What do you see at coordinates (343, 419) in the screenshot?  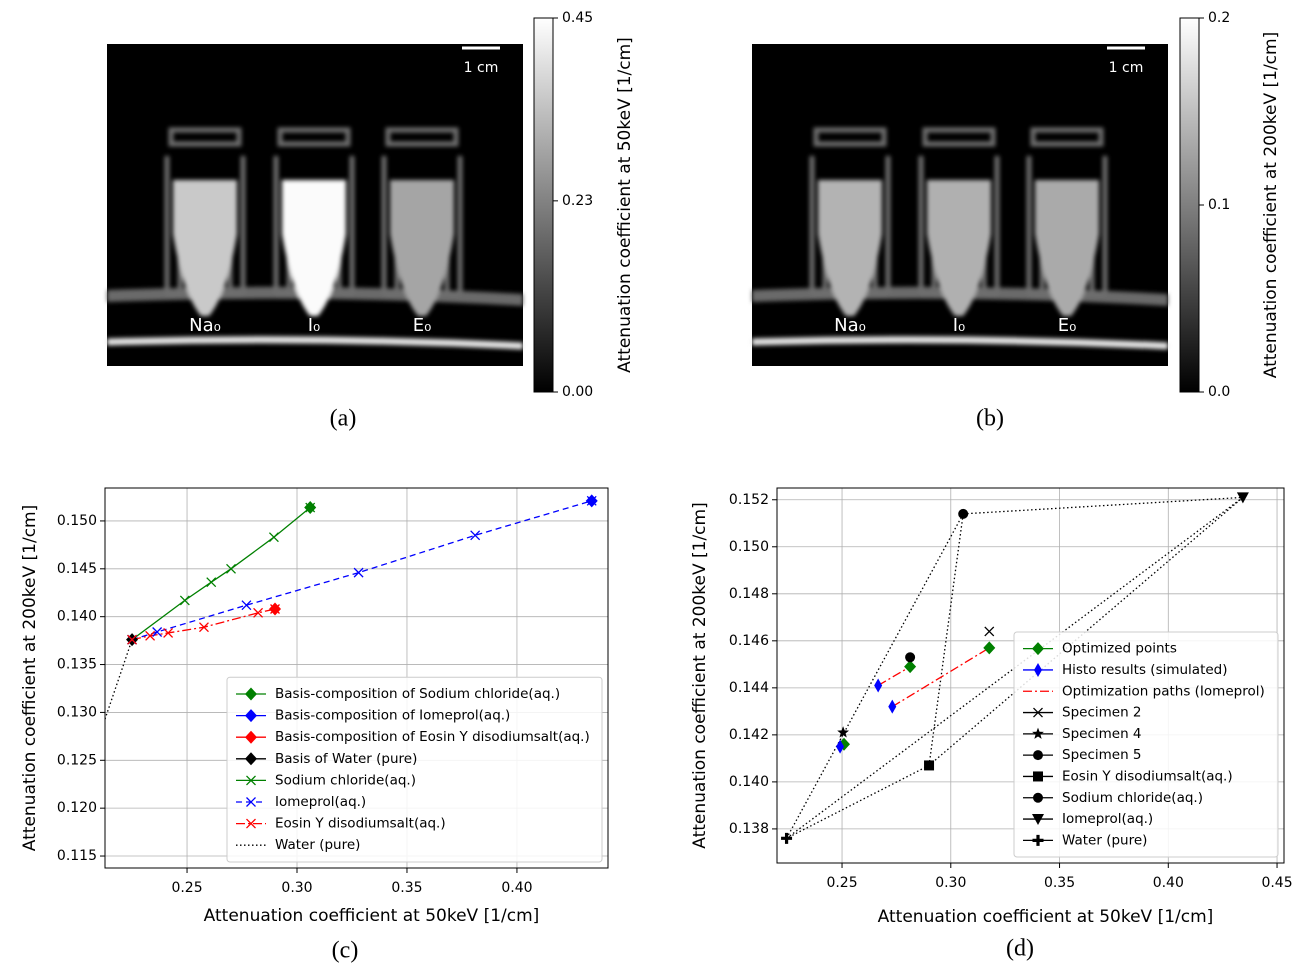 I see `panel-caption: (a)` at bounding box center [343, 419].